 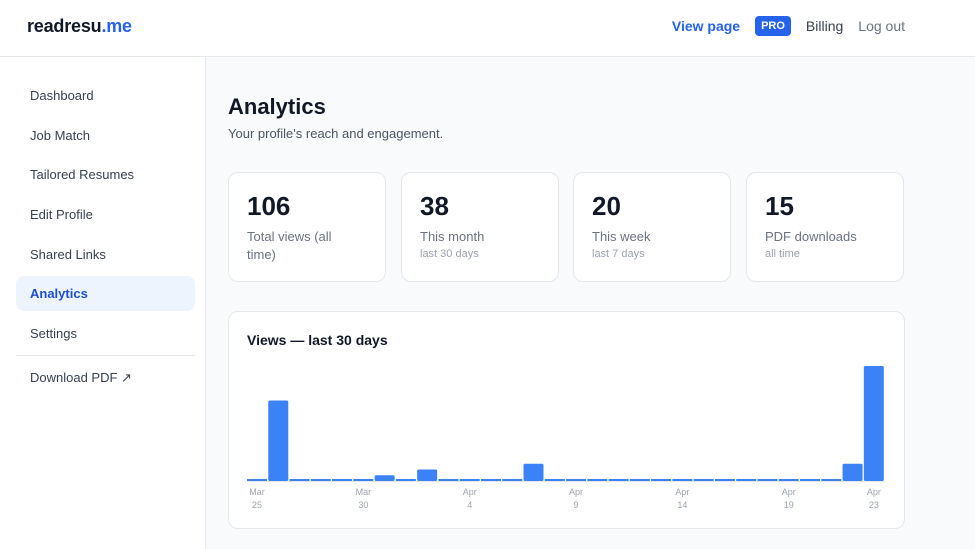 I want to click on stat-label: Total views (all time), so click(x=289, y=245).